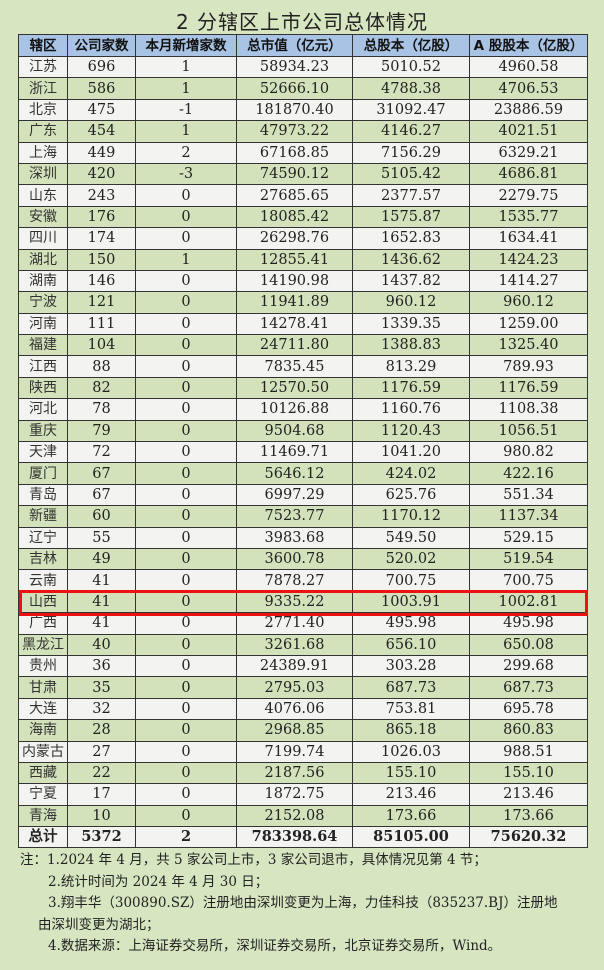  Describe the element at coordinates (101, 152) in the screenshot. I see `table-cell: 449` at that location.